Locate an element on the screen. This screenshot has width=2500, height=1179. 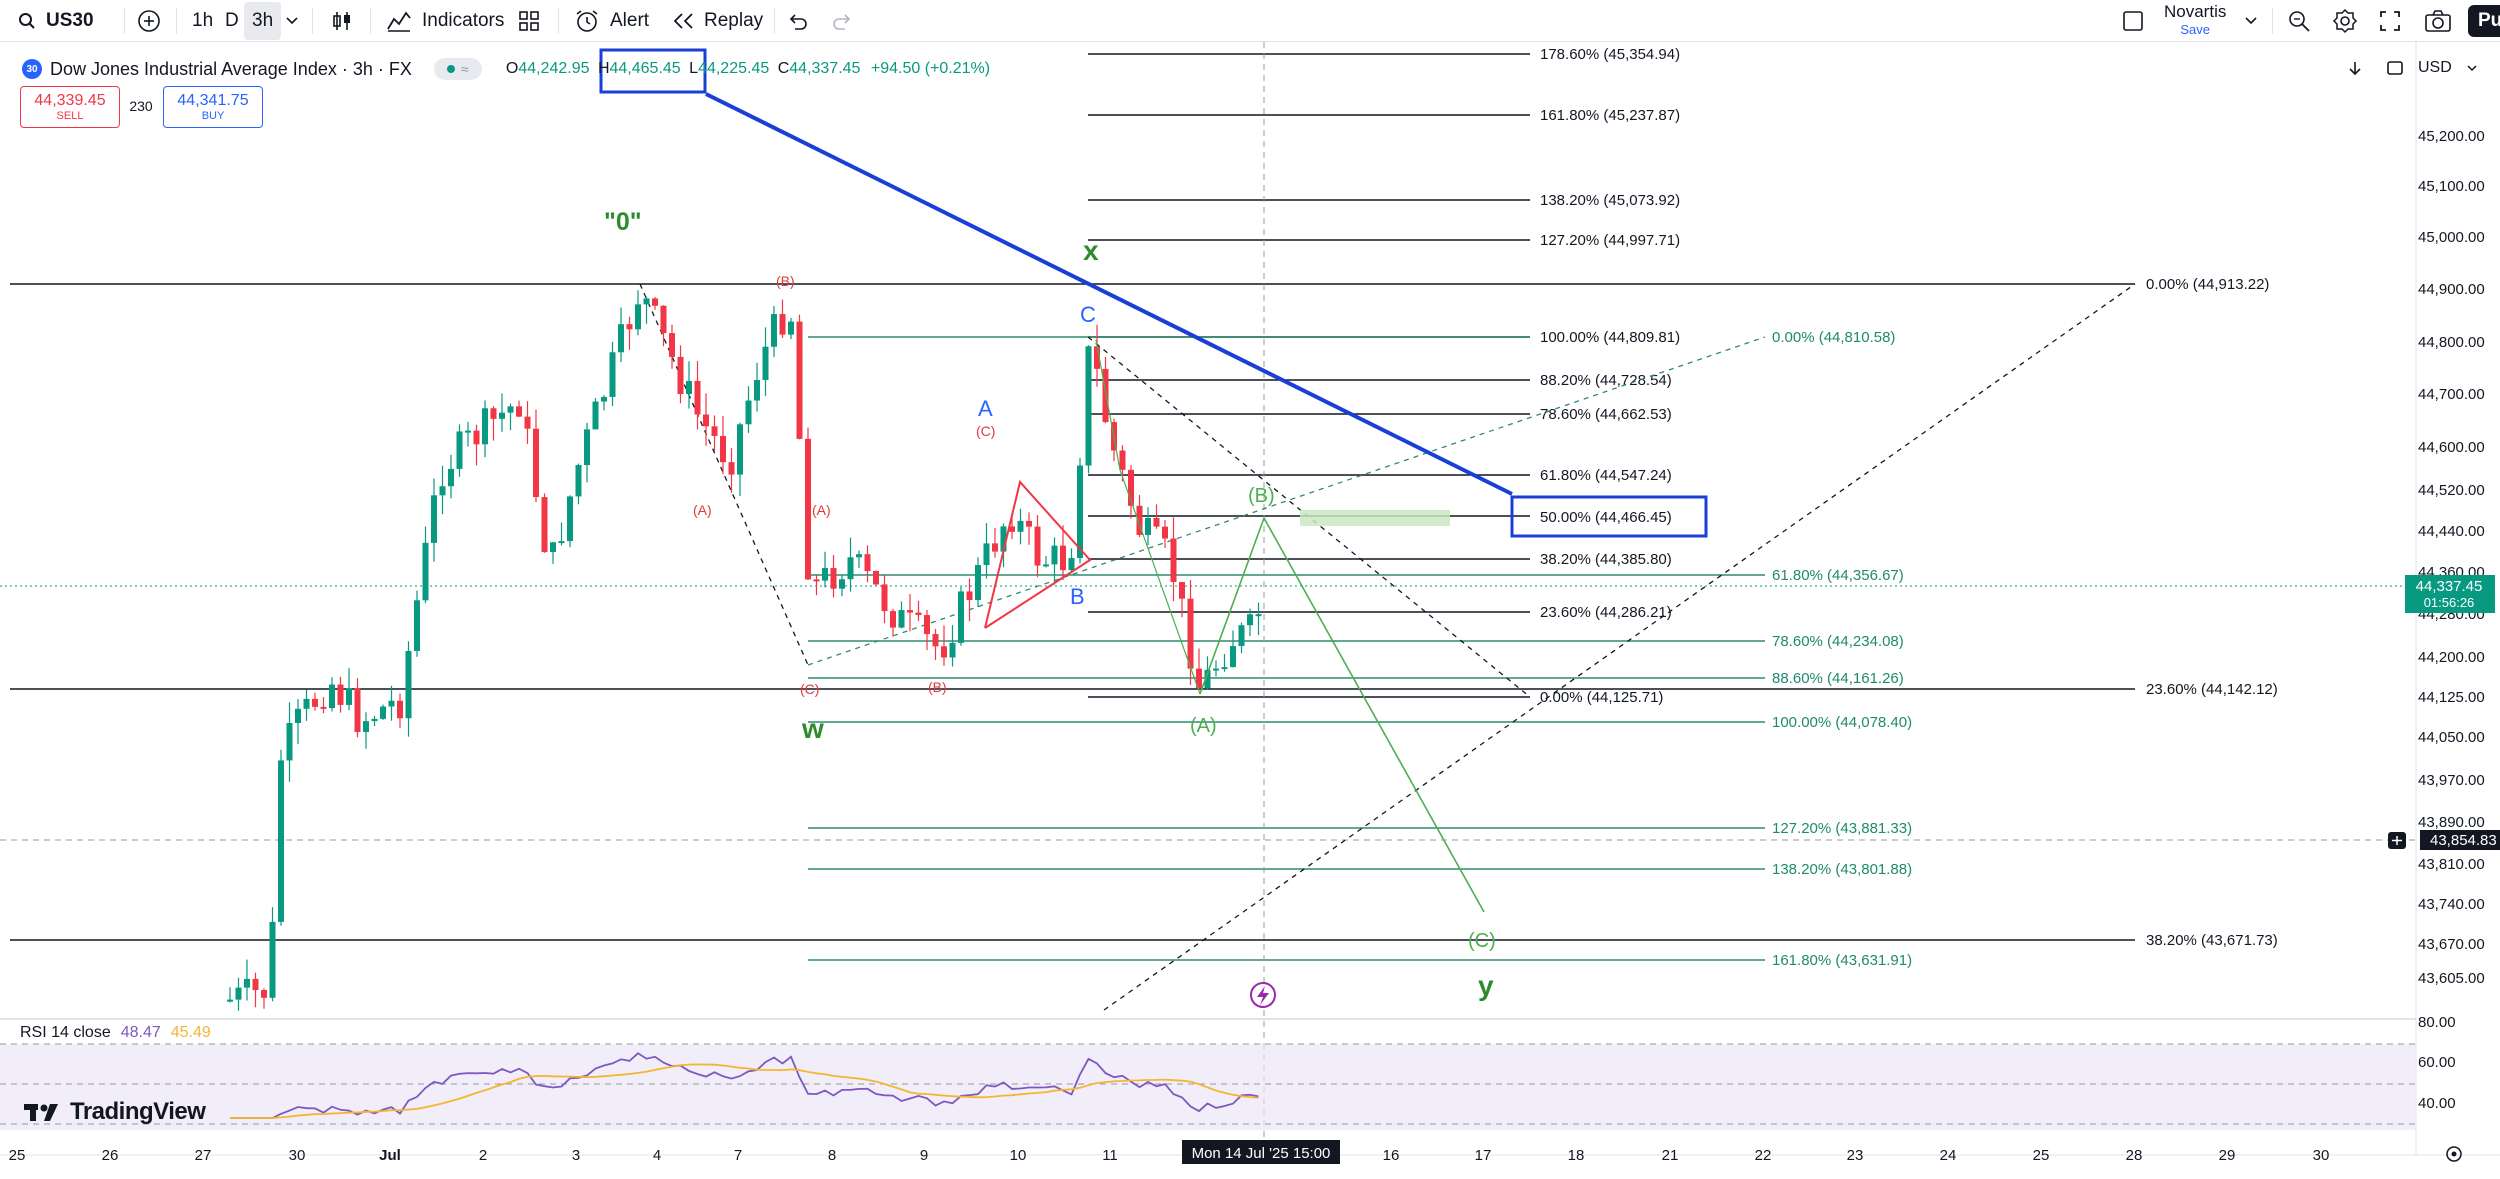
time-axis-label: 17 is located at coordinates (1483, 1155).